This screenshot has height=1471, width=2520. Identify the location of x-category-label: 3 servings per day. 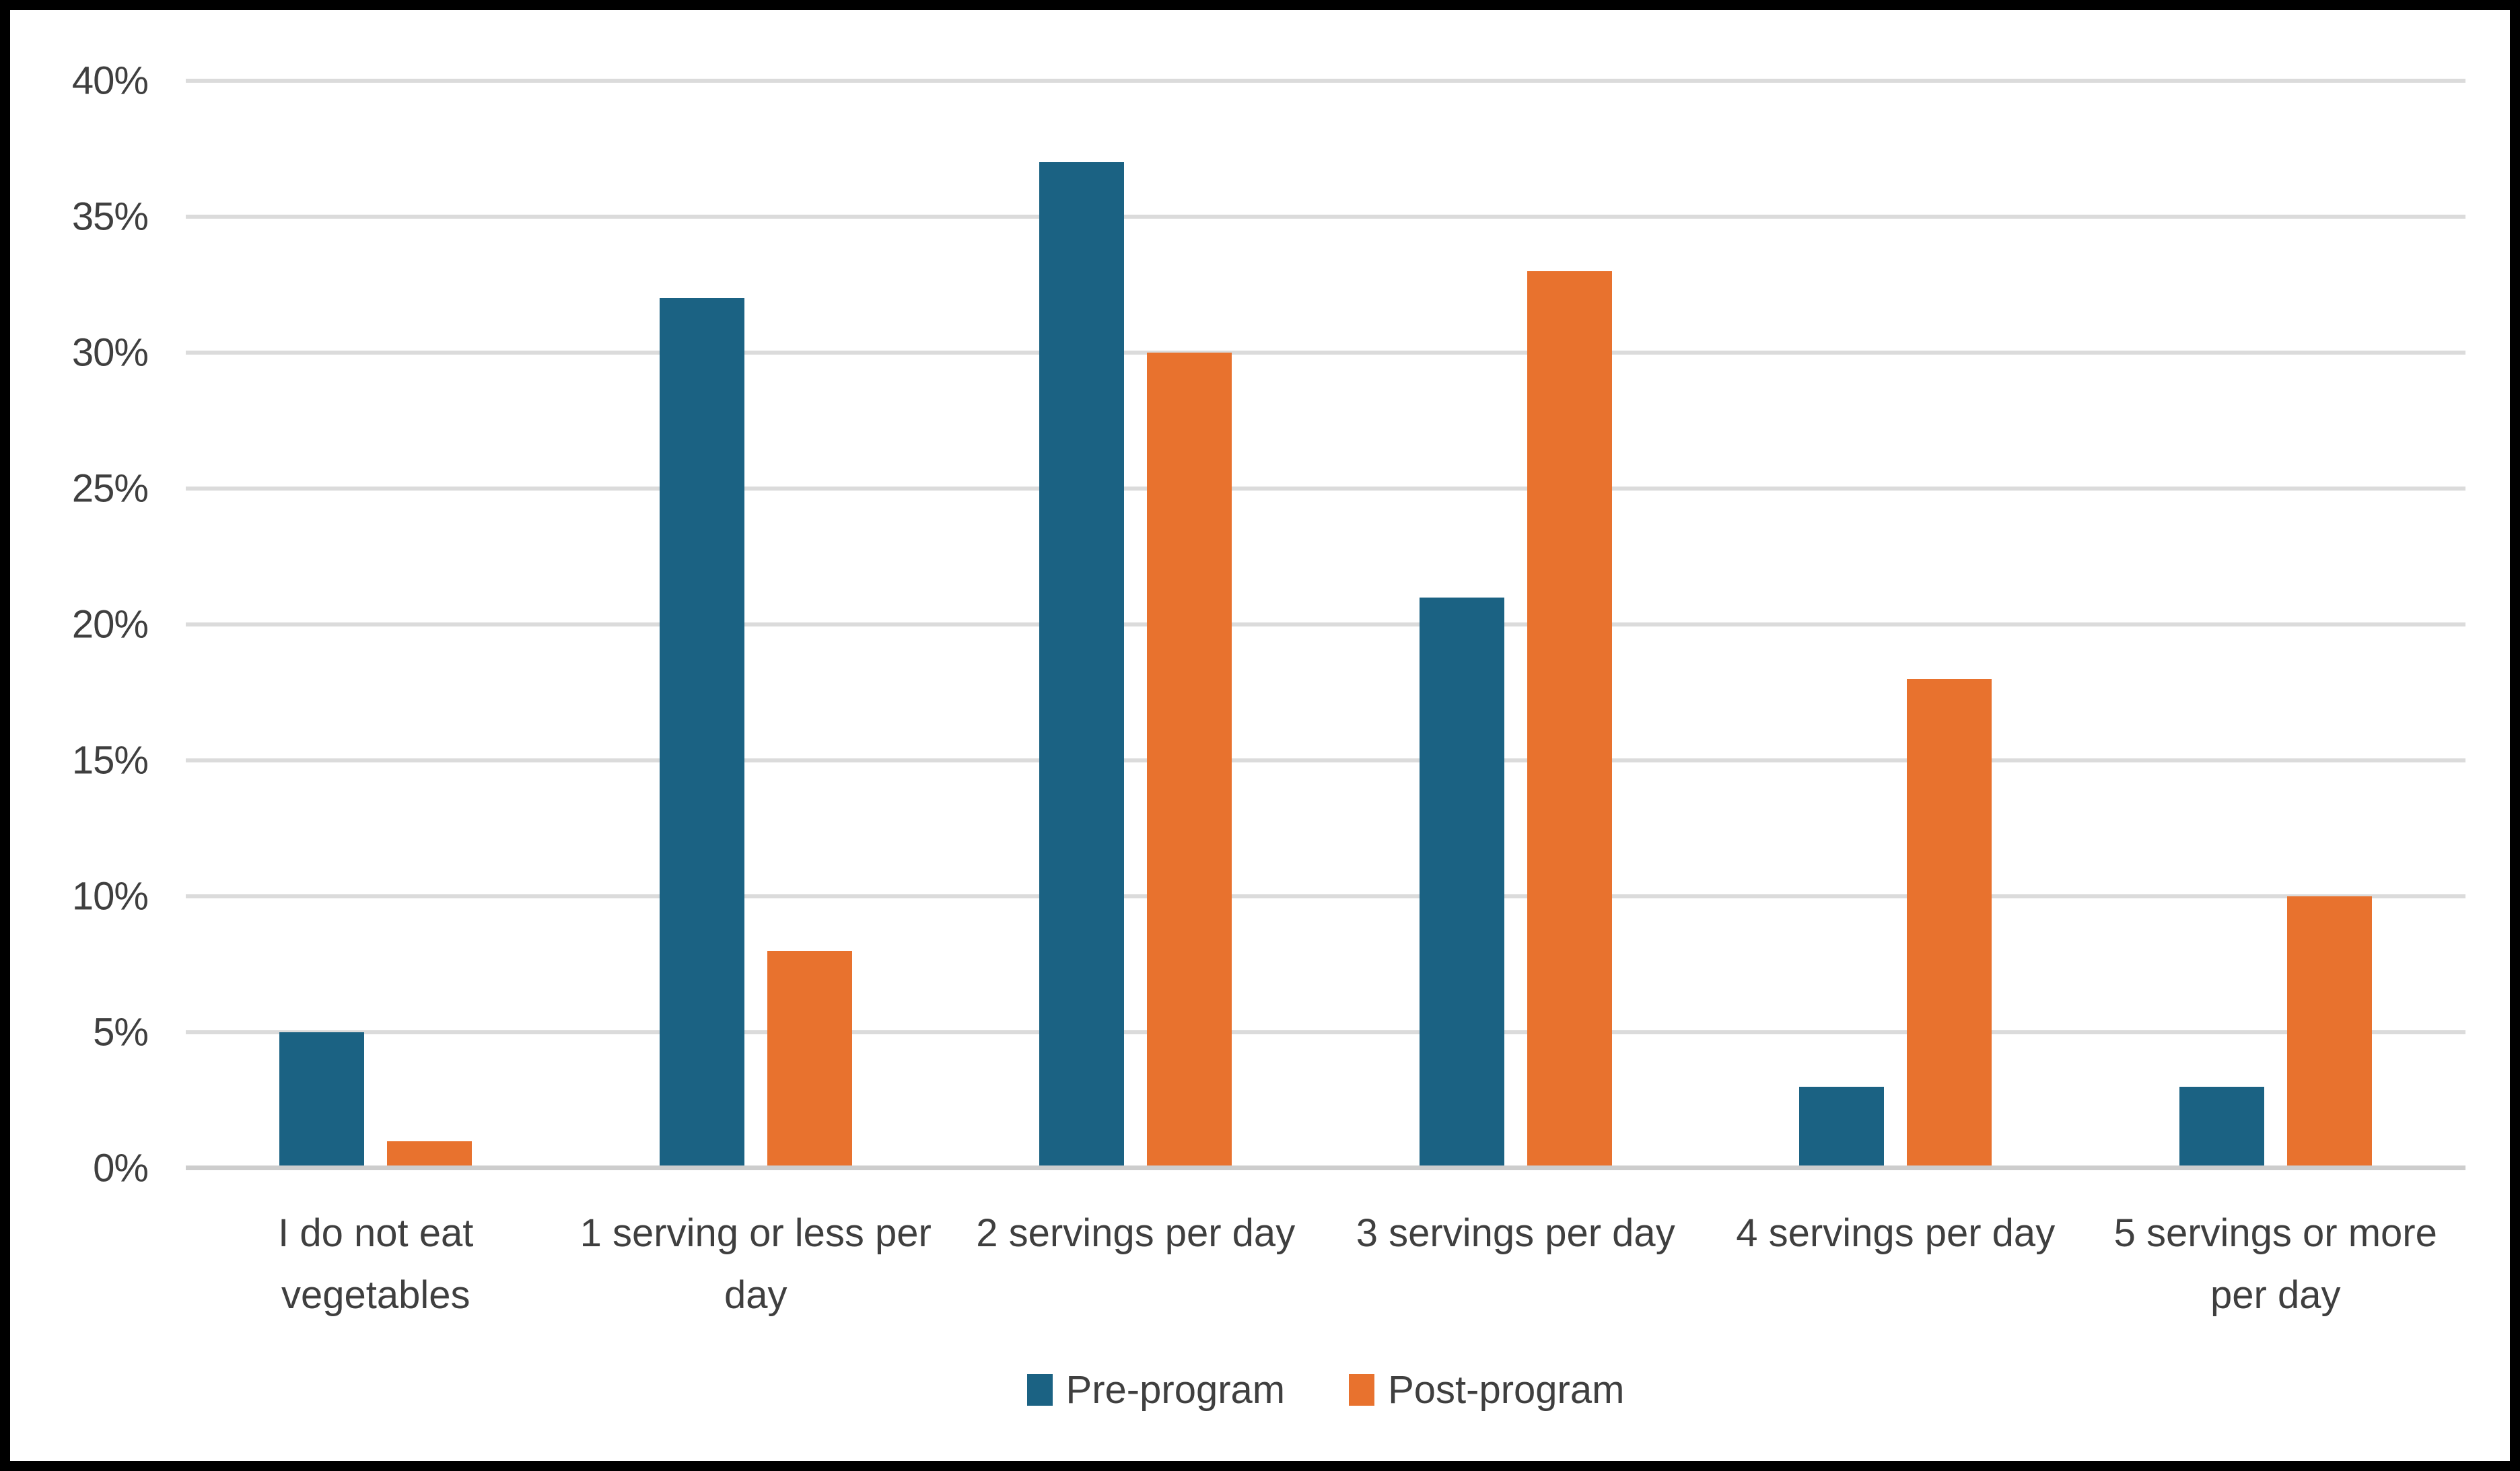
(1515, 1233).